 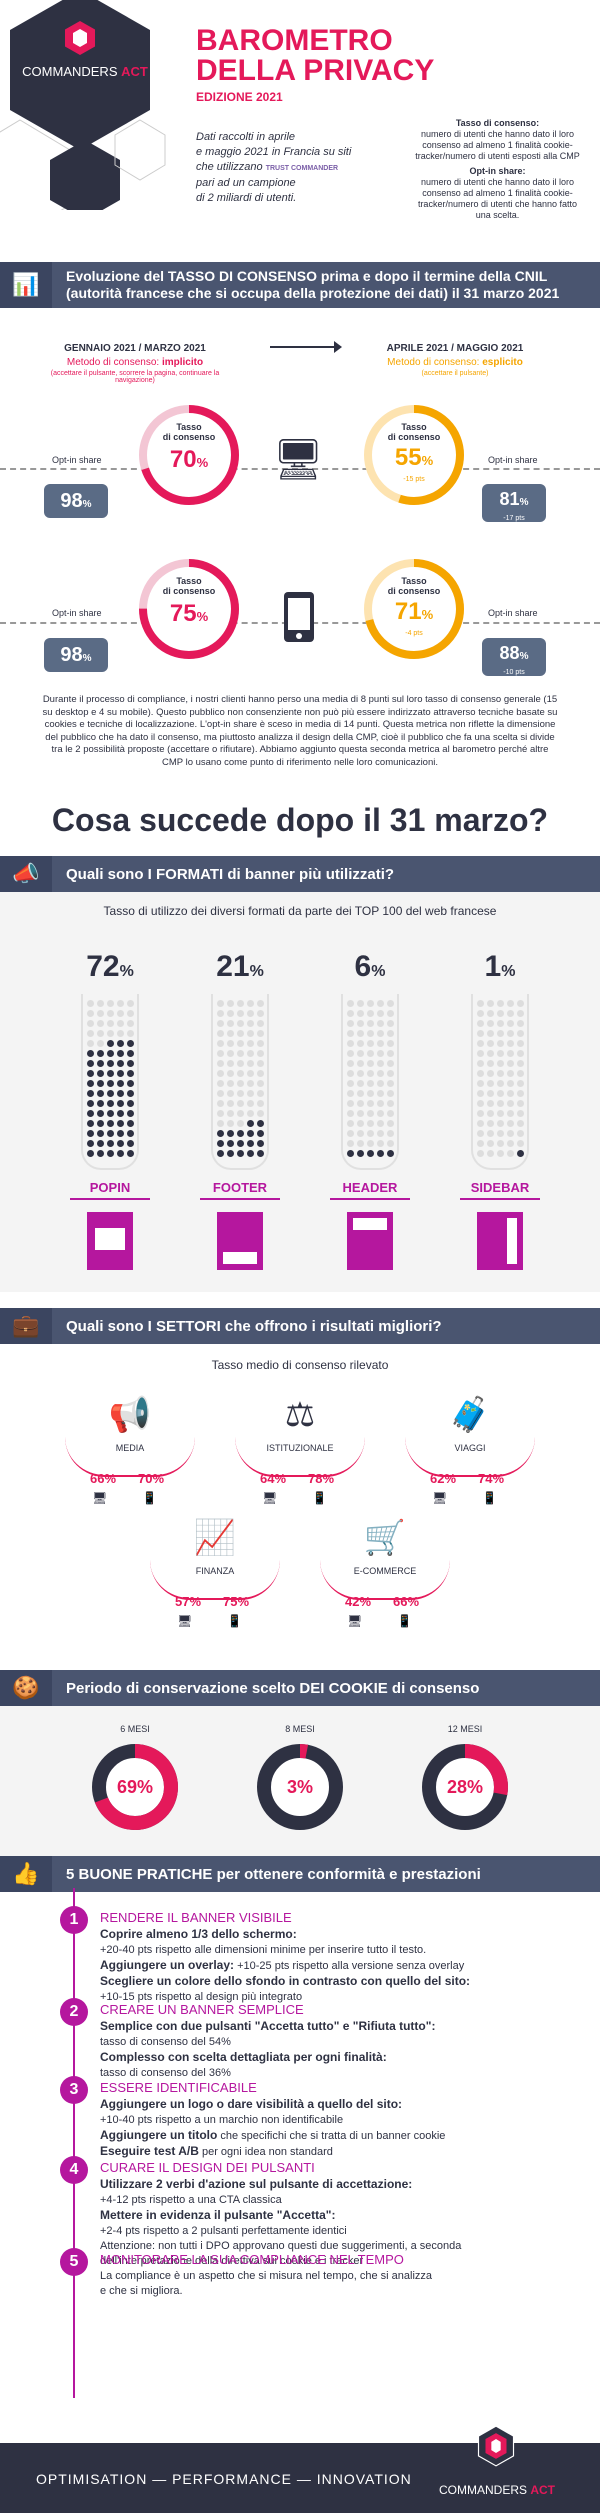 I want to click on practice-line-bold: Aggiungere un titolo, so click(x=159, y=2135).